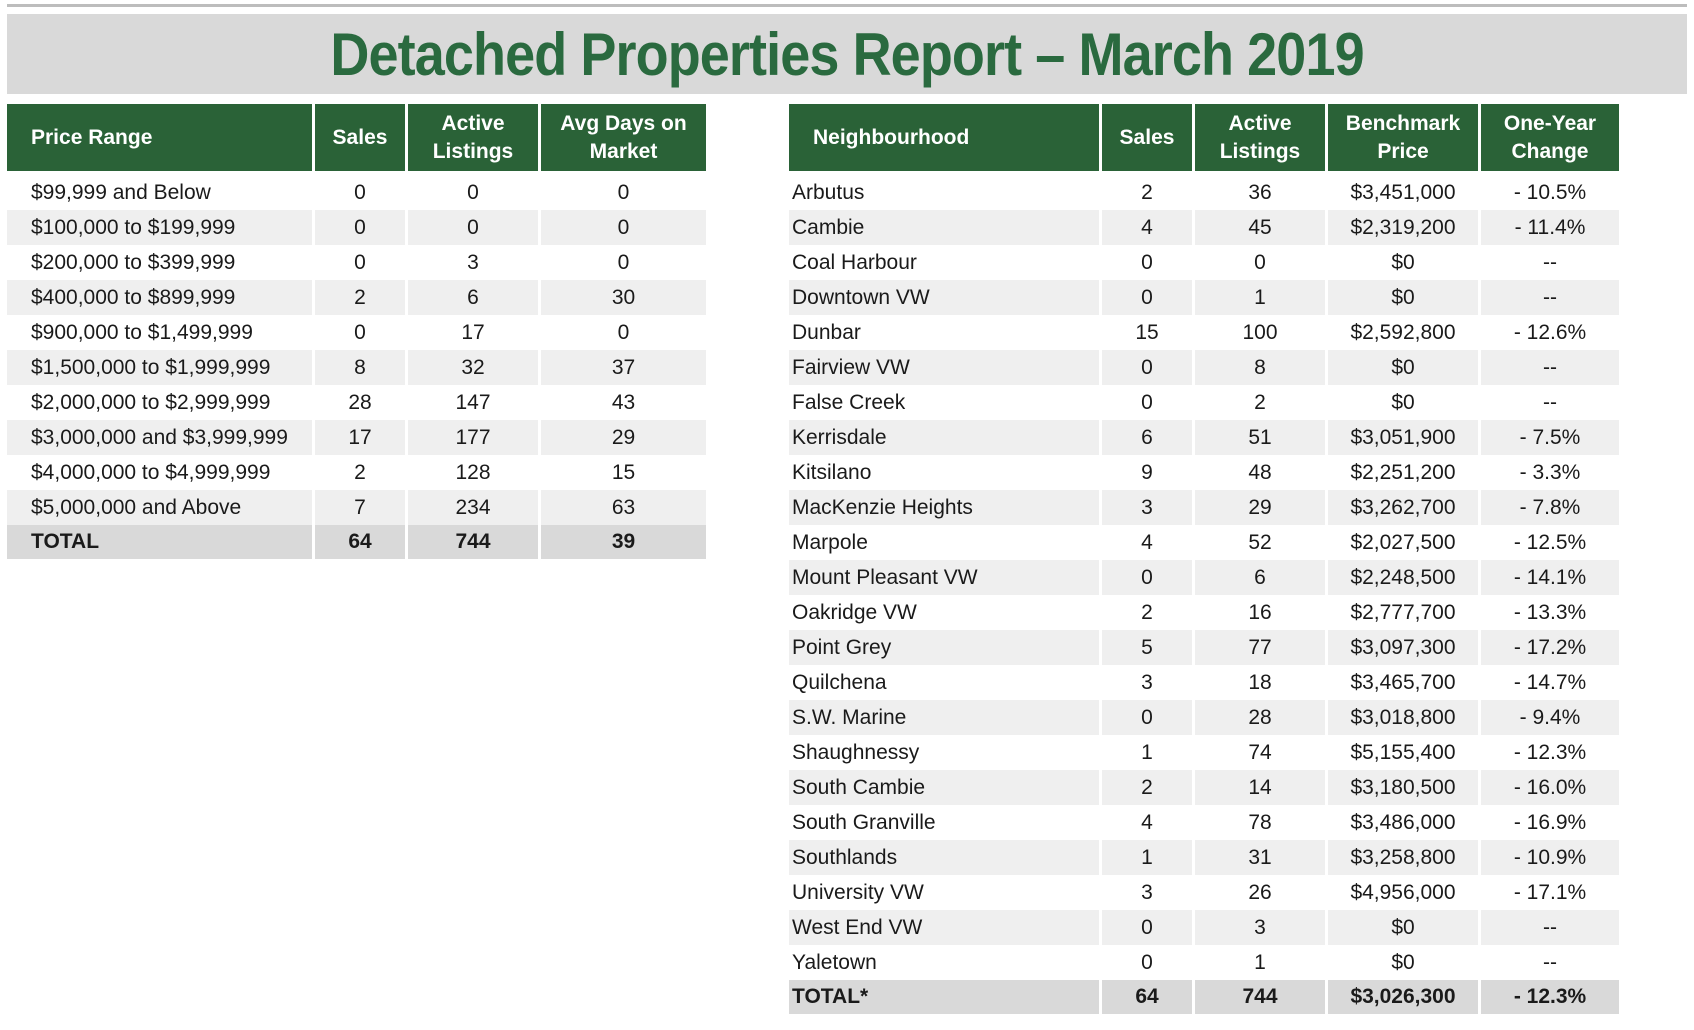  What do you see at coordinates (1260, 367) in the screenshot?
I see `active-listings-cell: 8` at bounding box center [1260, 367].